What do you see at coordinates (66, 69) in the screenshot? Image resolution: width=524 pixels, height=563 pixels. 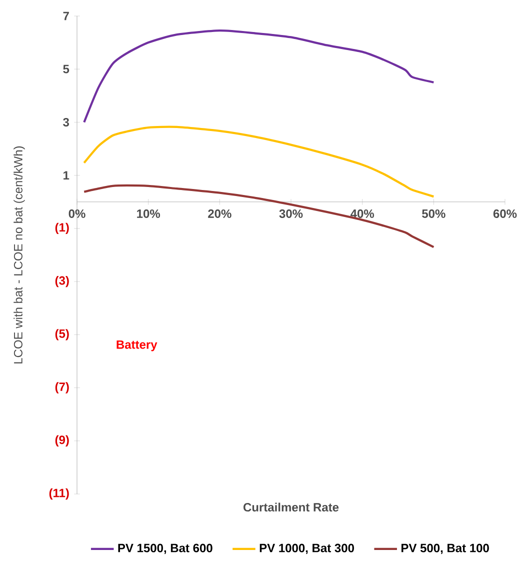 I see `y-tick-label: 5` at bounding box center [66, 69].